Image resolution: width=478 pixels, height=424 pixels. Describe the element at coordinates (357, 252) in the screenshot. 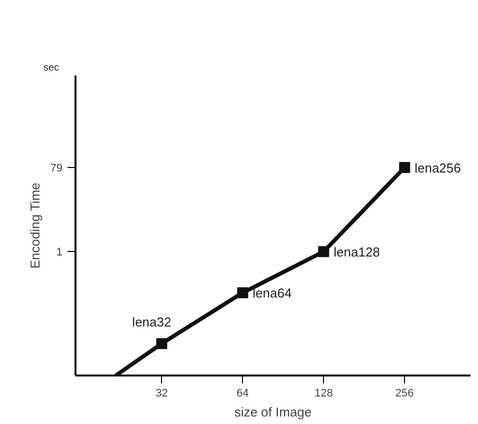

I see `annotation: lena128` at that location.